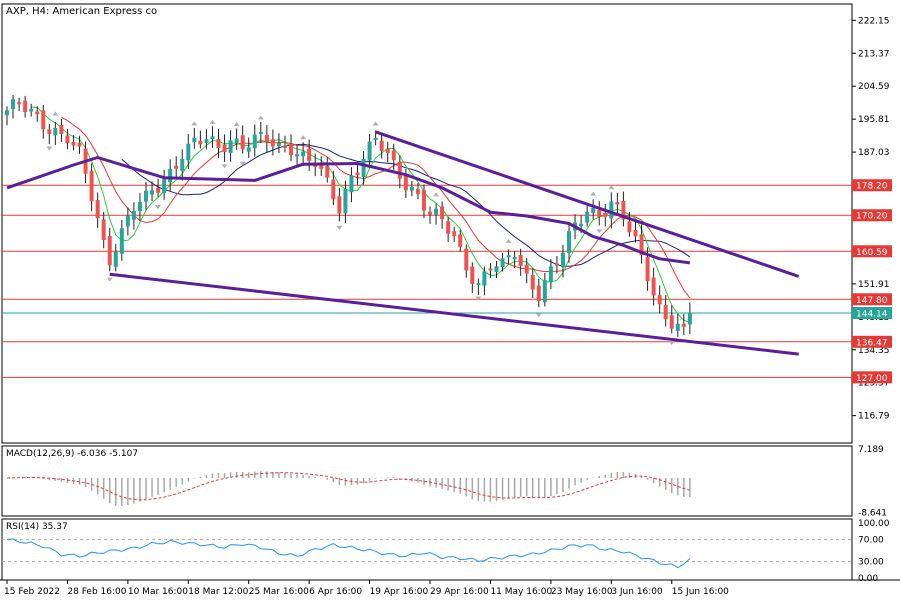  I want to click on macd-signal-line, so click(348, 486).